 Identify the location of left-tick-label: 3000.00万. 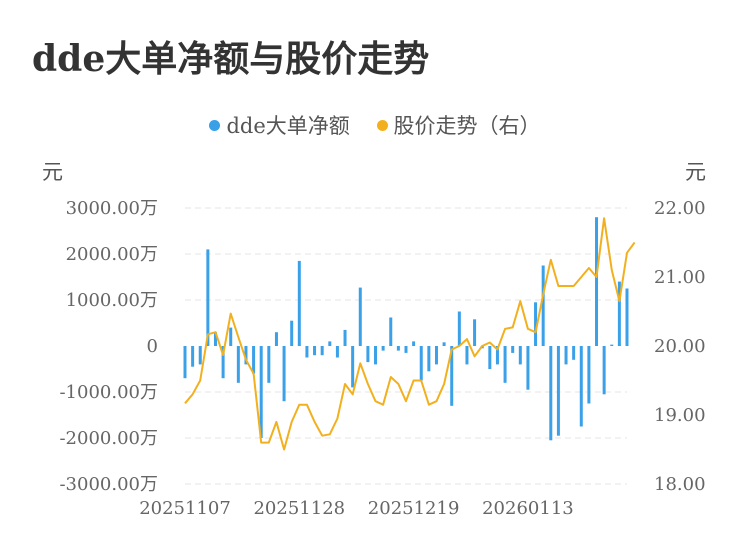
(112, 208).